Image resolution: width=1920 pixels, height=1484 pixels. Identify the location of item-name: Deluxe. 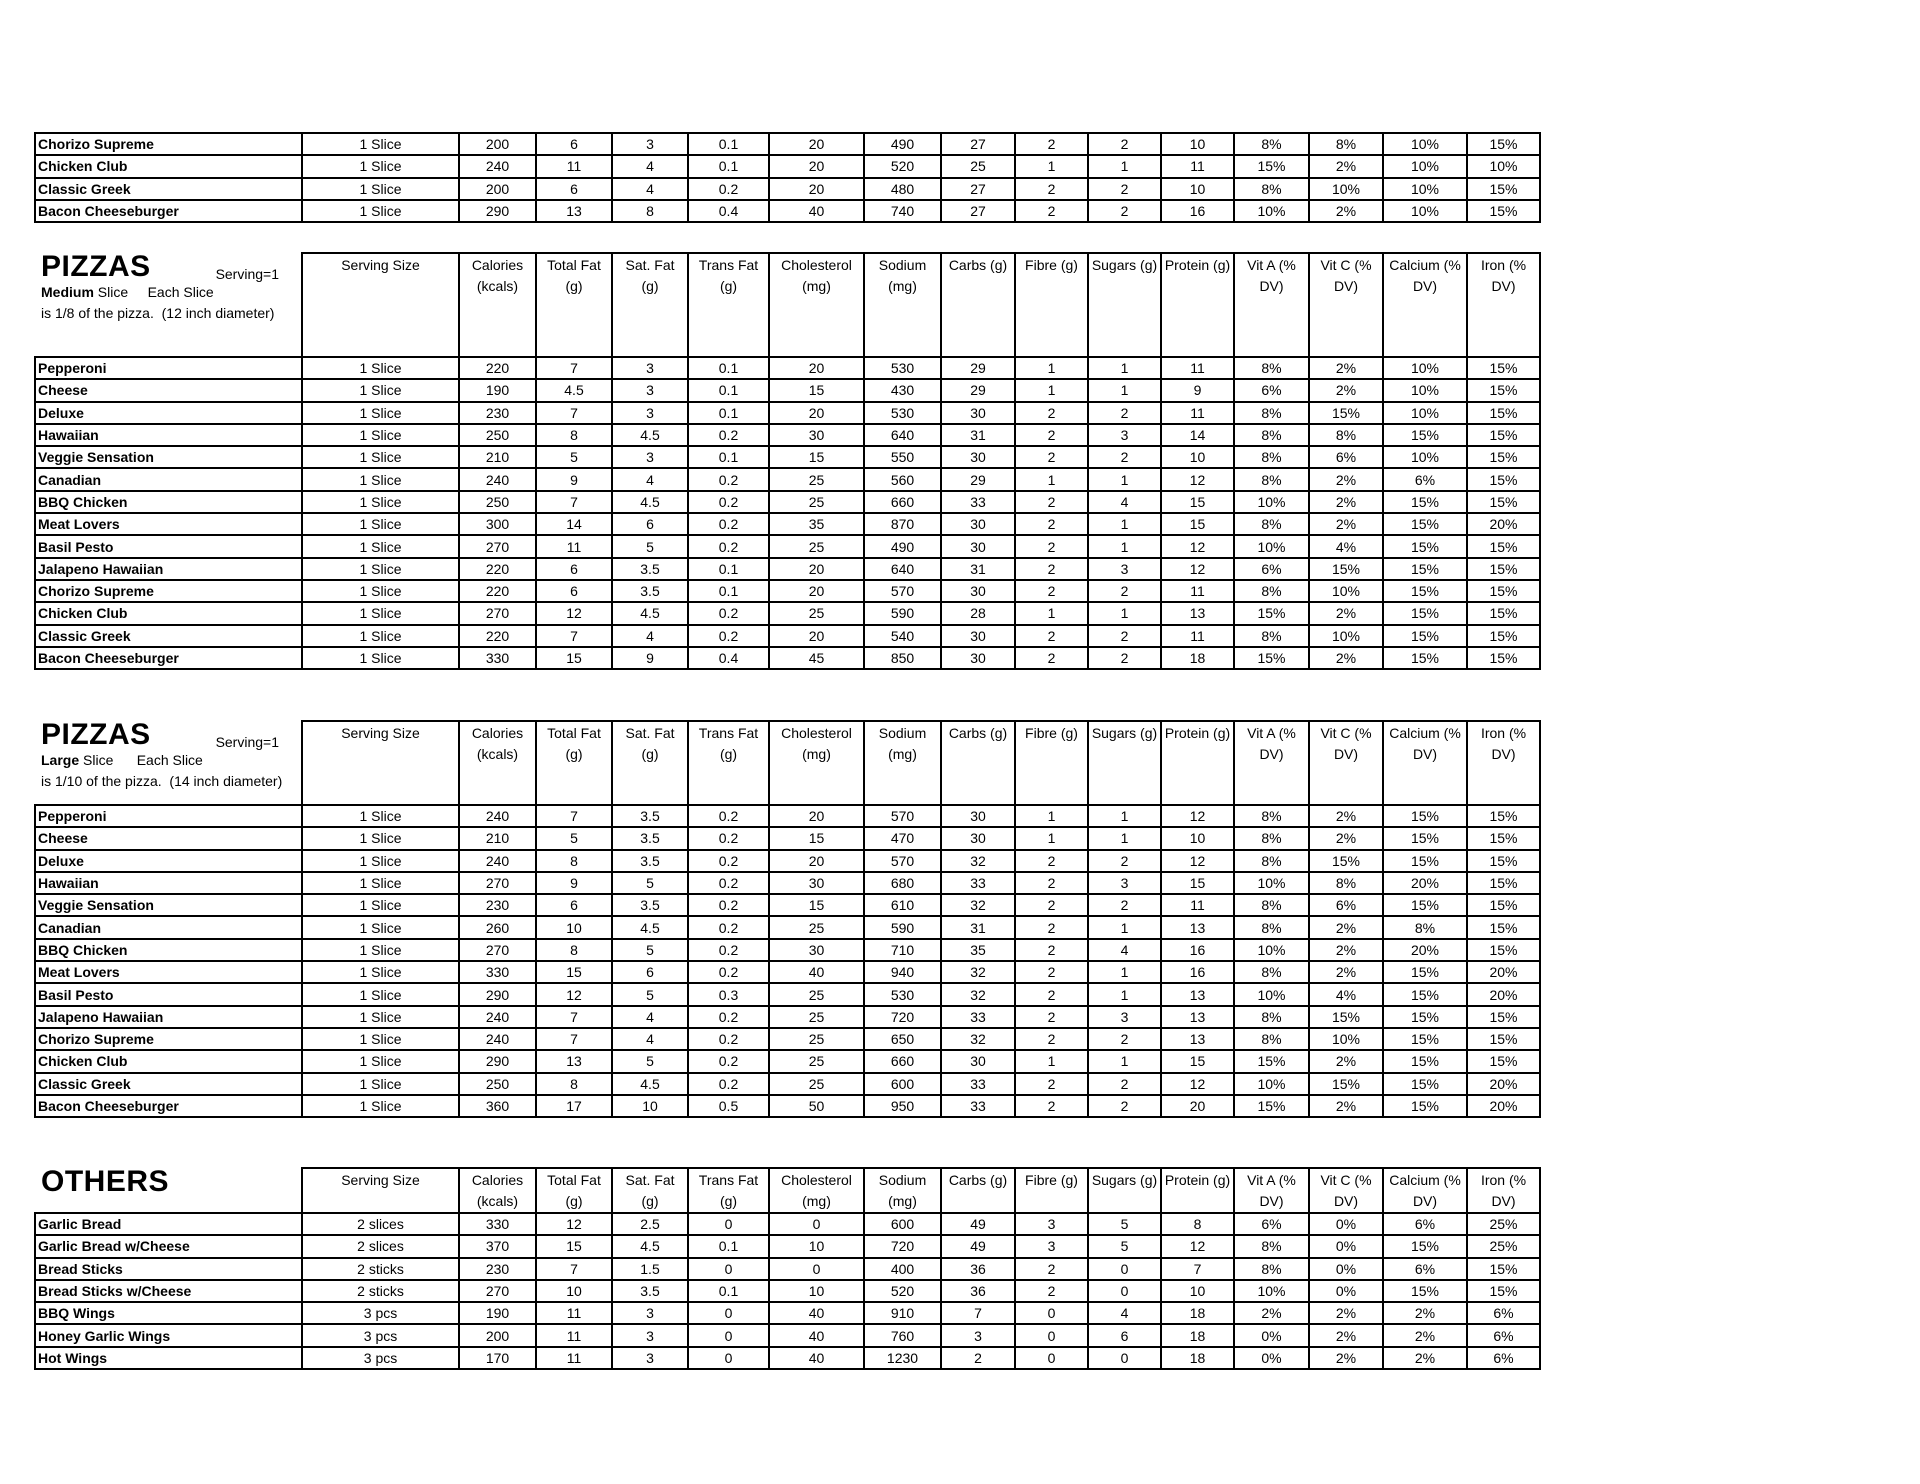
(168, 412).